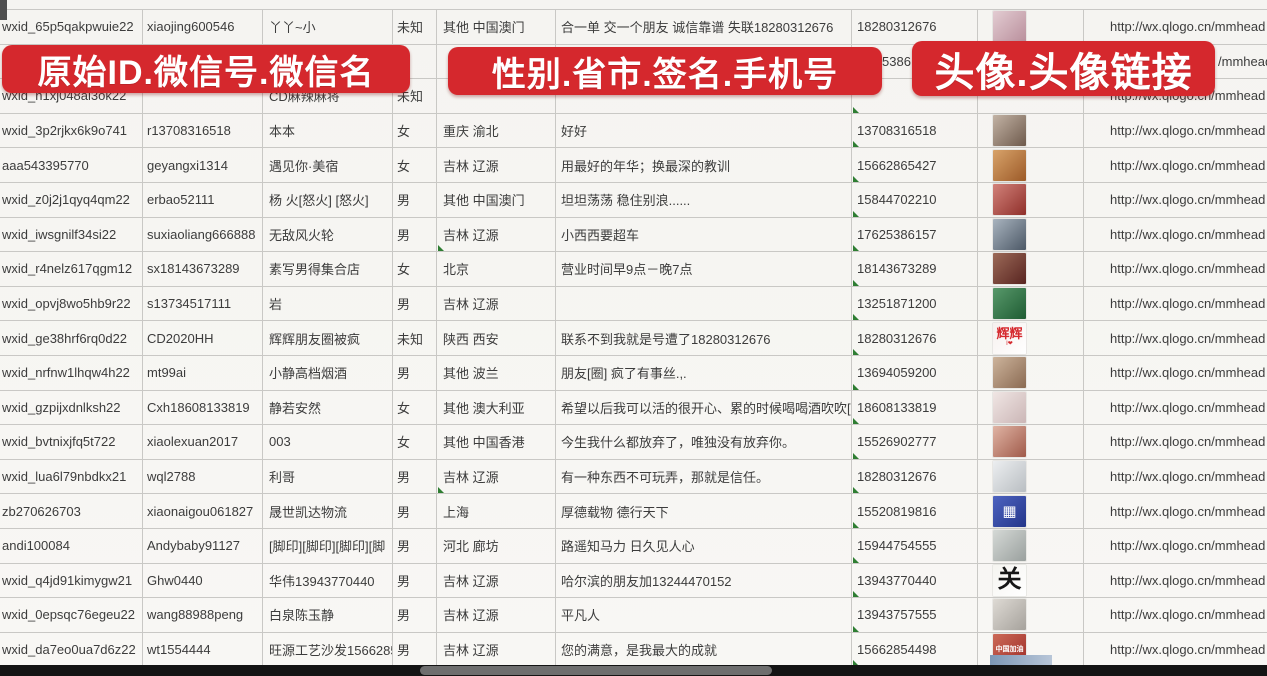 This screenshot has height=676, width=1267. Describe the element at coordinates (704, 130) in the screenshot. I see `cell-signature: 好好` at that location.